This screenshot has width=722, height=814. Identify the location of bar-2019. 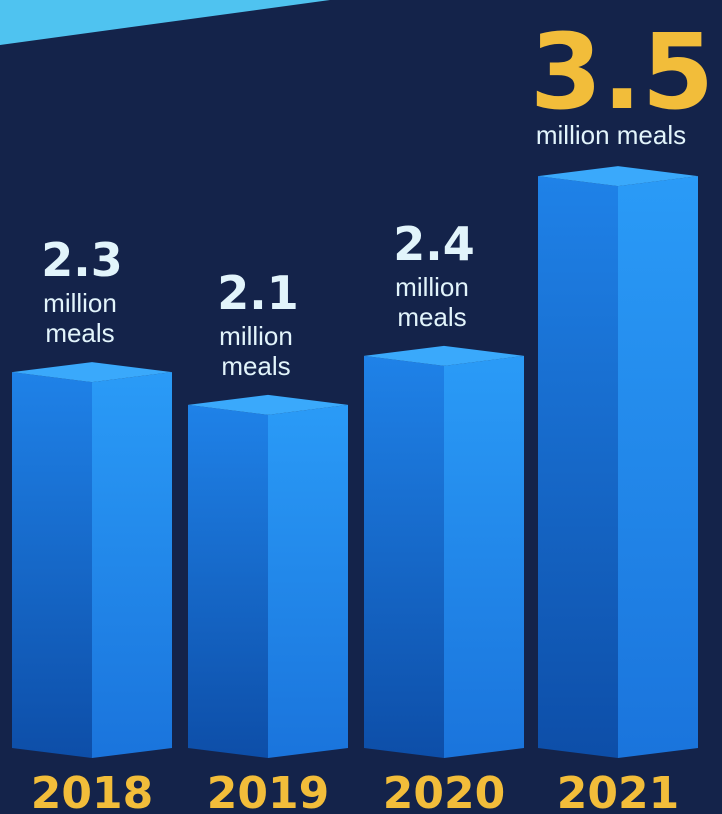
(268, 576).